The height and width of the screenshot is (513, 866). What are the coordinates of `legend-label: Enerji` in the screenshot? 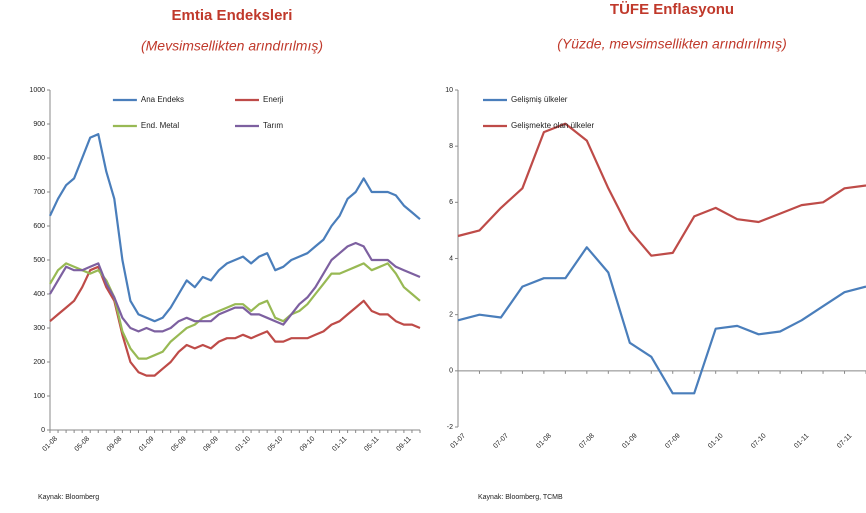 It's located at (273, 99).